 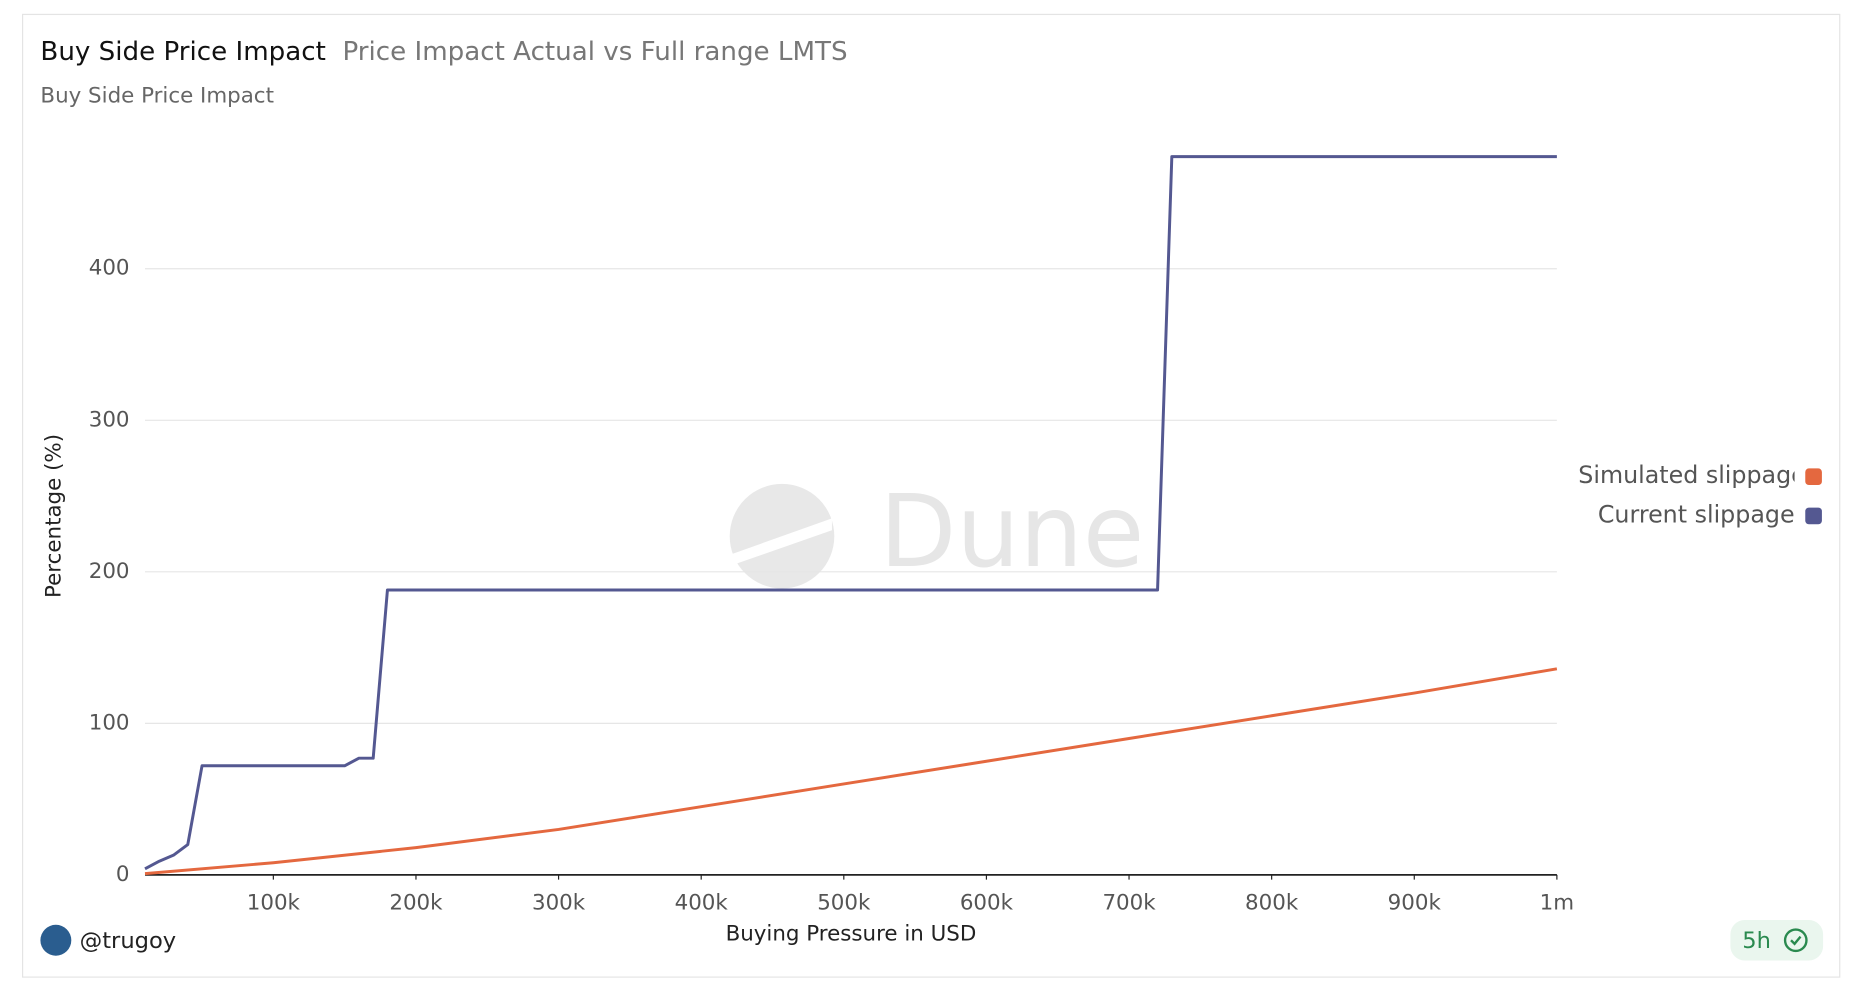 What do you see at coordinates (56, 940) in the screenshot?
I see `author-avatar` at bounding box center [56, 940].